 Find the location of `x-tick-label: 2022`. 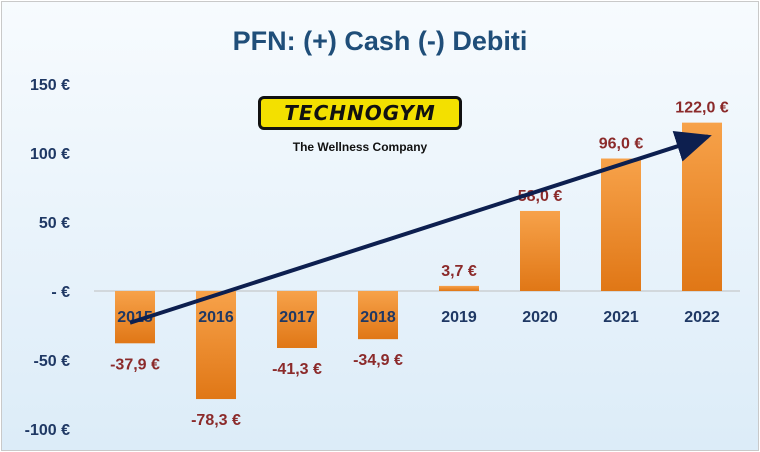

x-tick-label: 2022 is located at coordinates (702, 317).